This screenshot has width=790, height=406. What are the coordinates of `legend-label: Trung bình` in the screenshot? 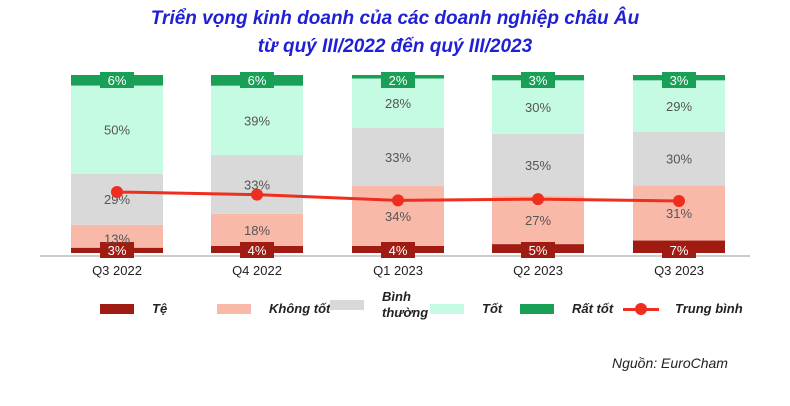 It's located at (709, 308).